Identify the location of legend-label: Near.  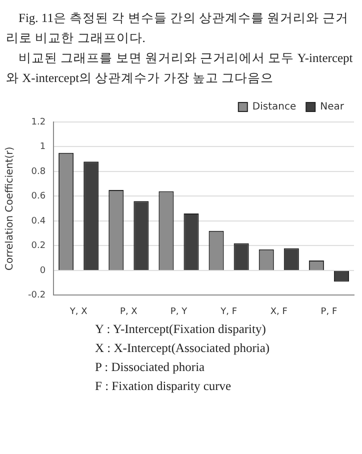
(332, 107).